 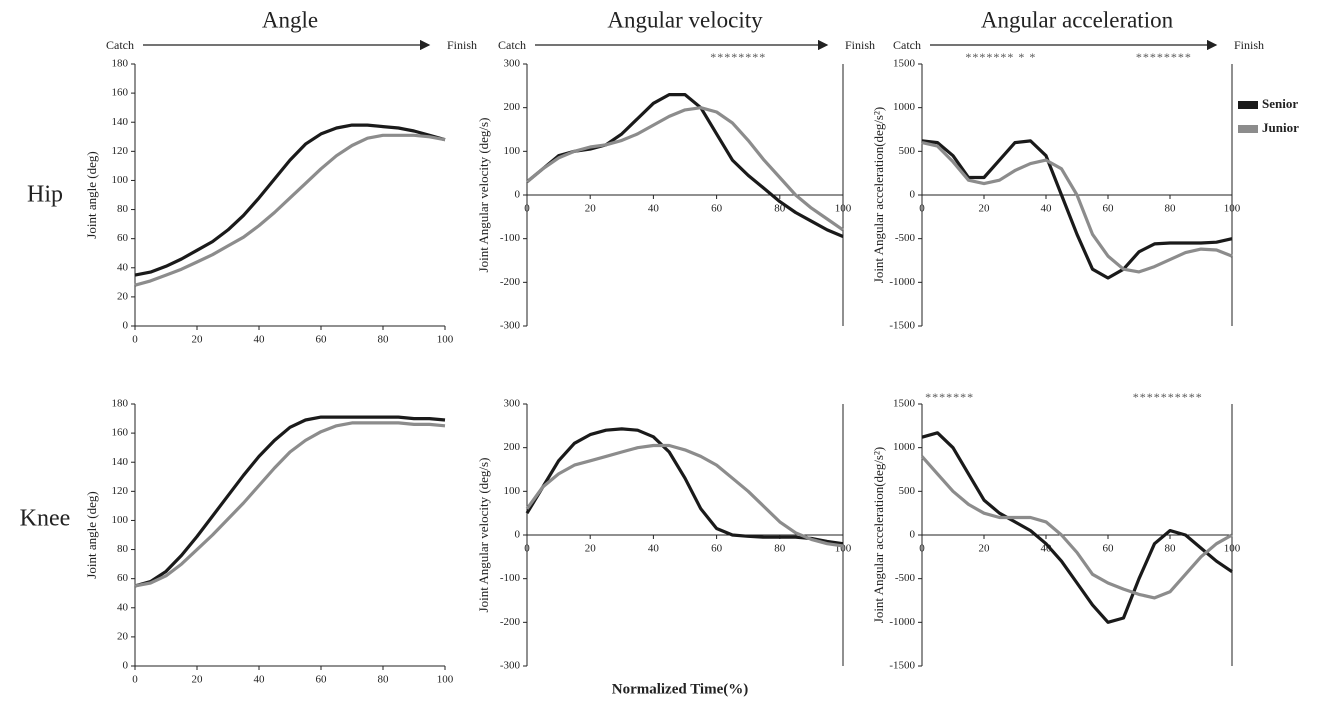 I want to click on row-label: Knee, so click(x=45, y=519).